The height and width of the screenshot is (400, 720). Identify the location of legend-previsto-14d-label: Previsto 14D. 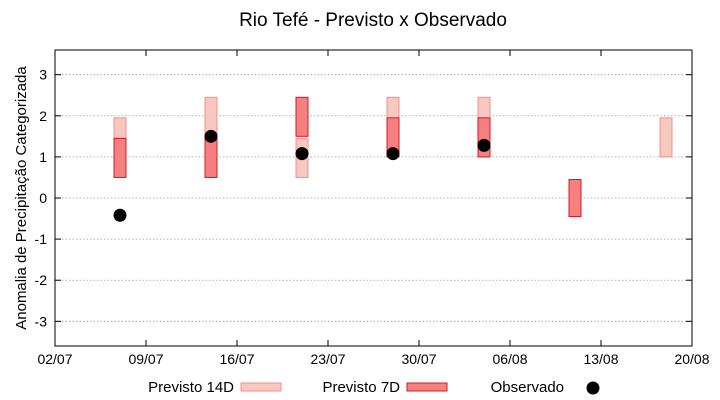
(191, 387).